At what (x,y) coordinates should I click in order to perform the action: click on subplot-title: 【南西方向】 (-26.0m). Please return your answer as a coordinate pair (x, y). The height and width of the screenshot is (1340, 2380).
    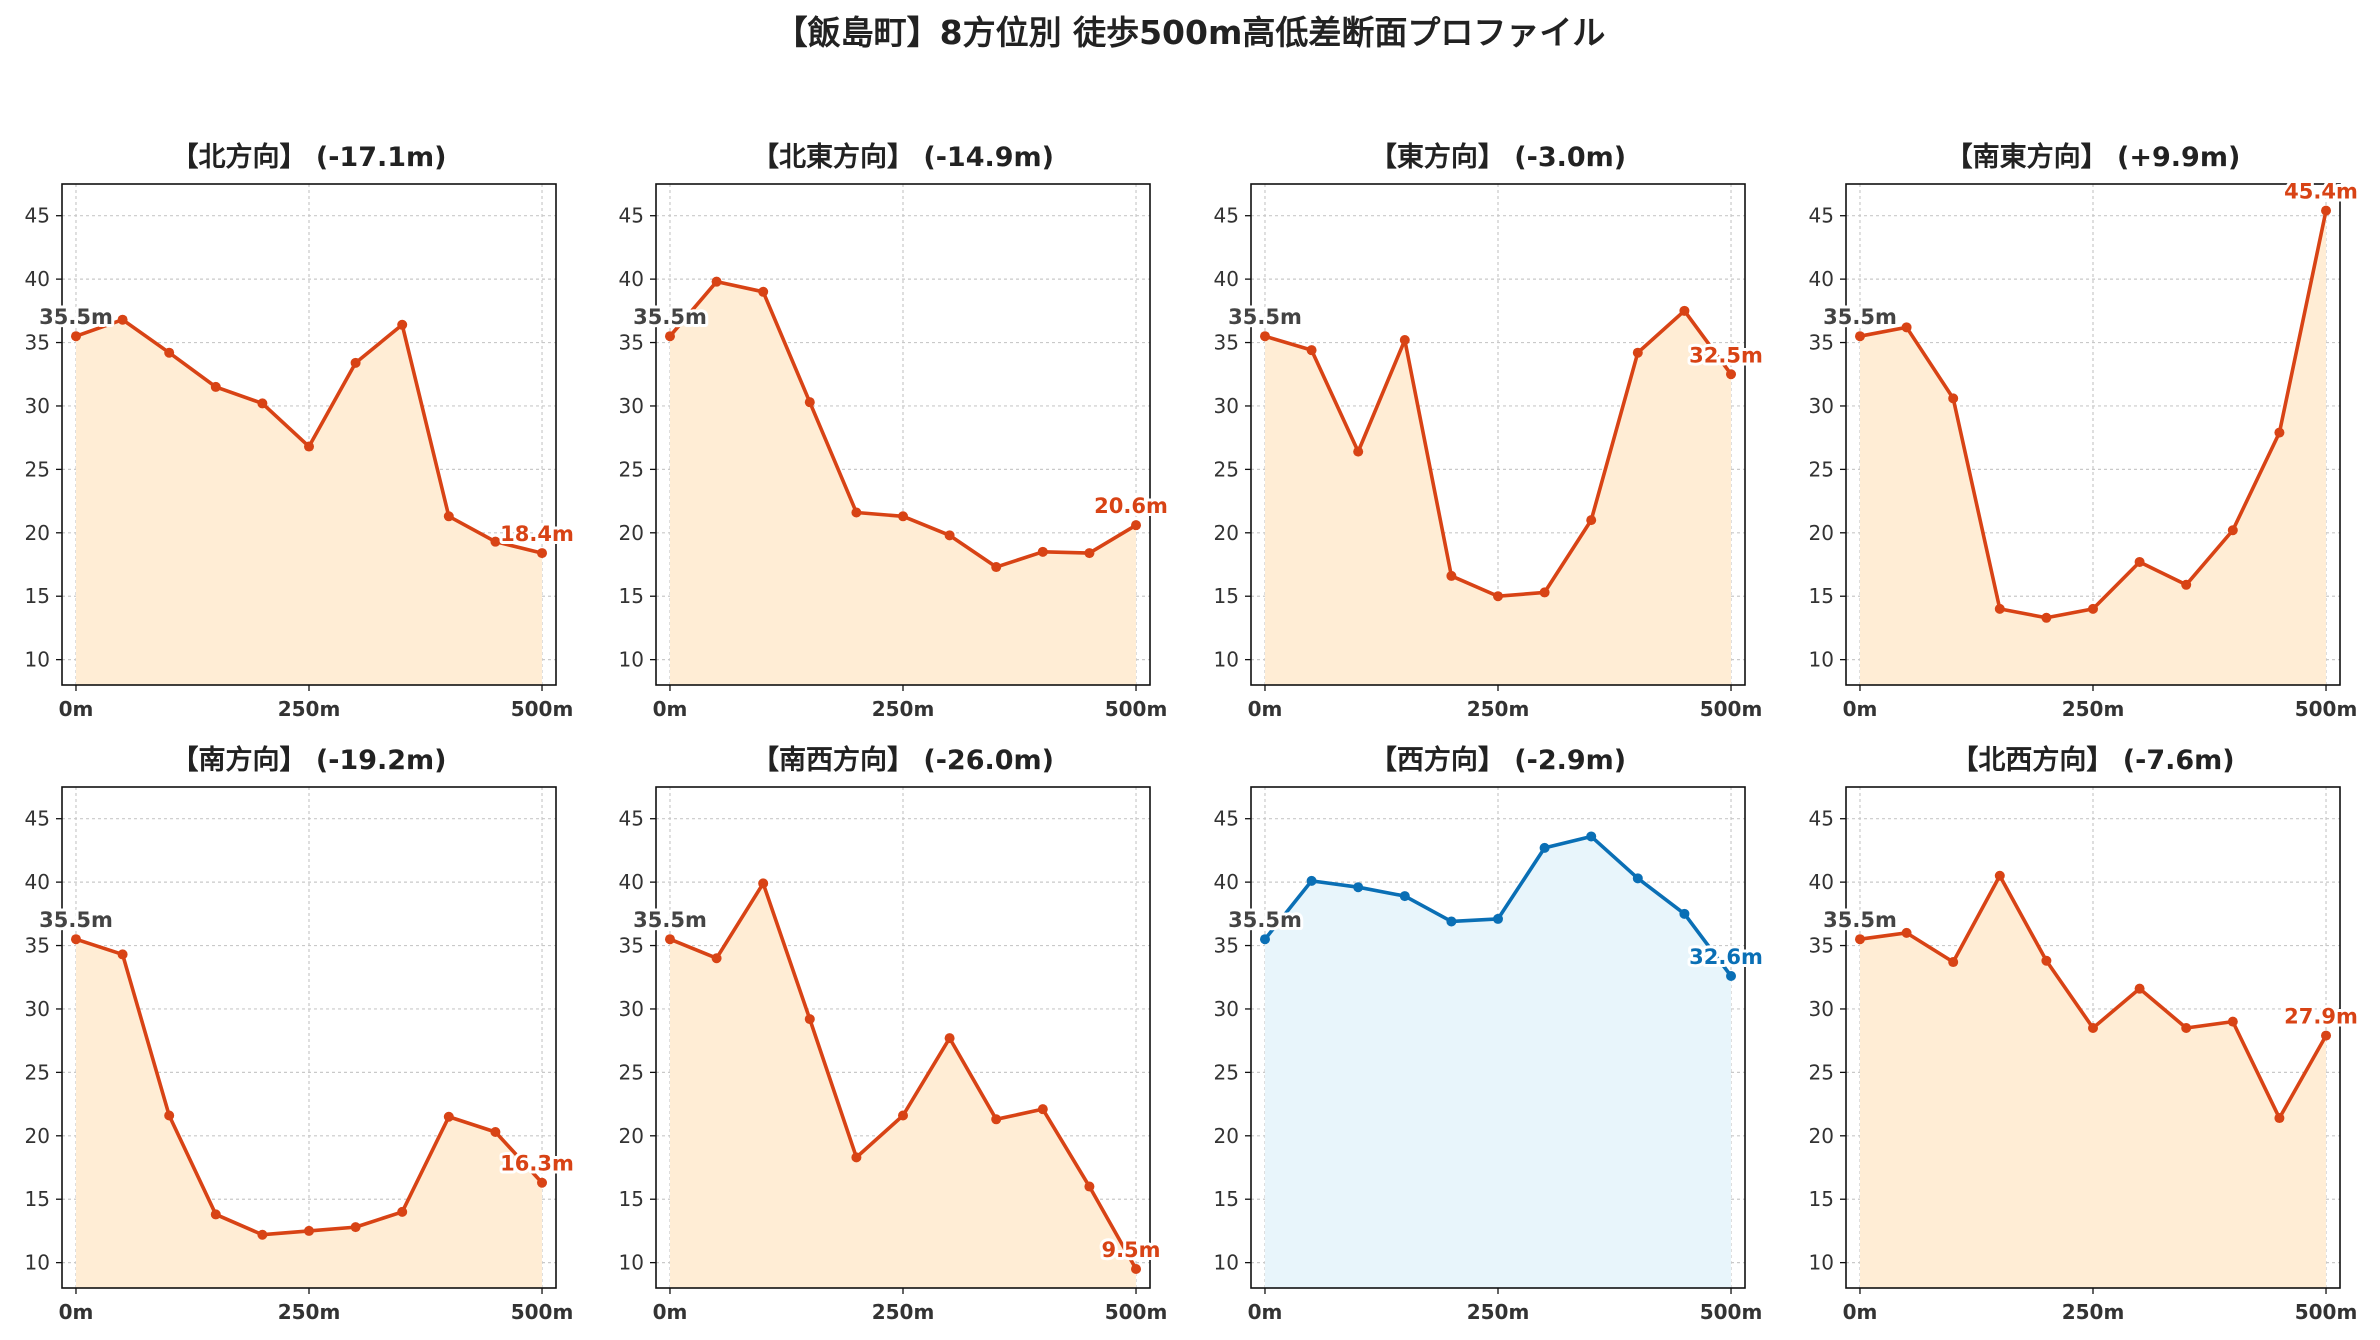
    Looking at the image, I should click on (903, 760).